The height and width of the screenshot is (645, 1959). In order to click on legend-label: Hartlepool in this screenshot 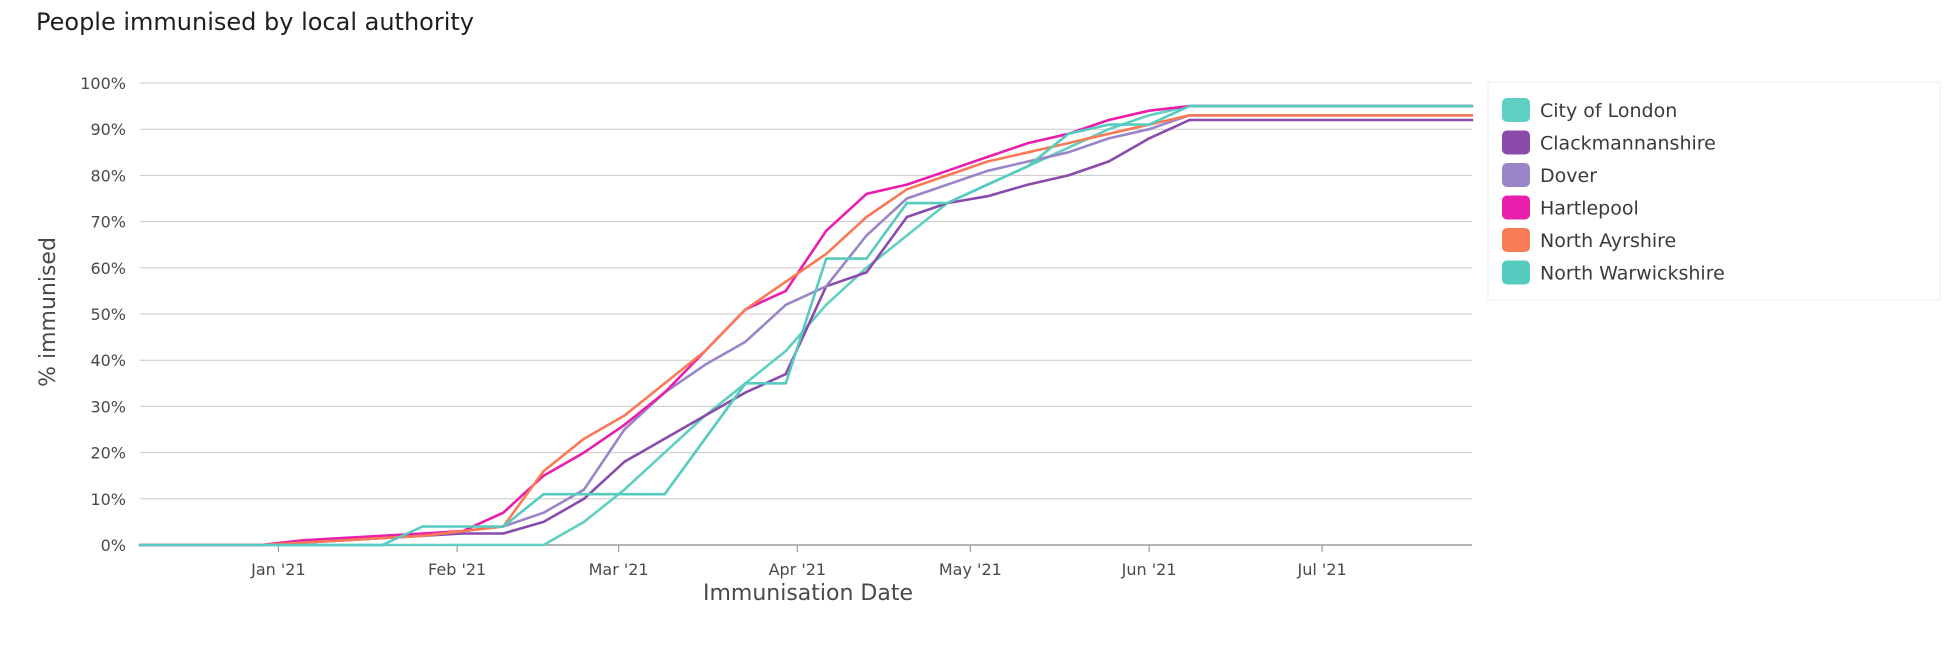, I will do `click(1589, 209)`.